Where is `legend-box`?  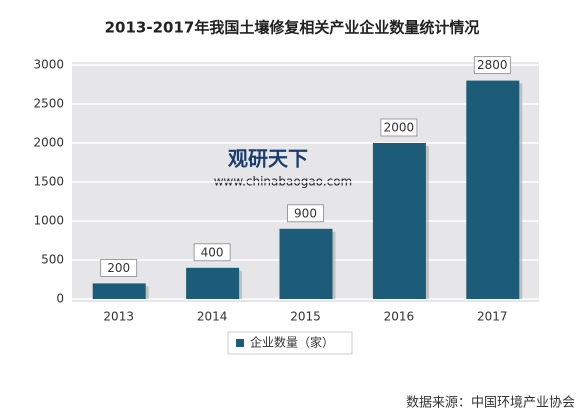
legend-box is located at coordinates (290, 343).